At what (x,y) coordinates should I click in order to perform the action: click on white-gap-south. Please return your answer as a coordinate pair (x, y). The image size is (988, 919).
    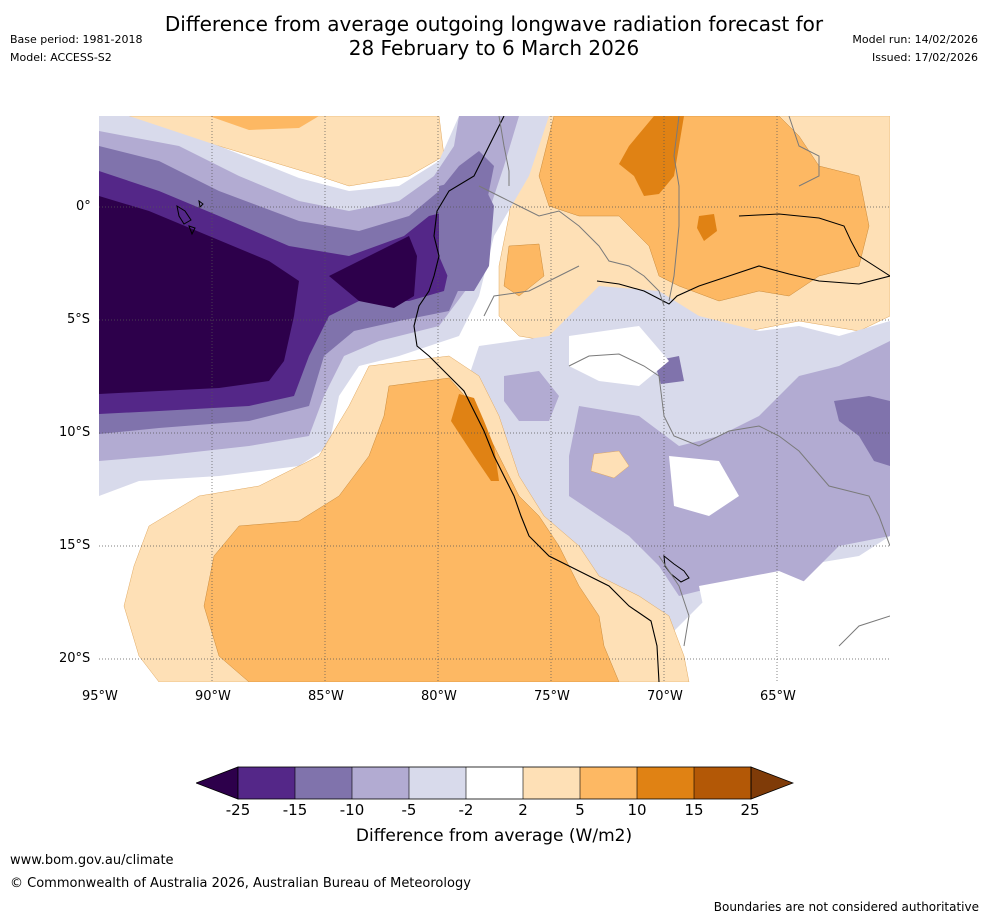
    Looking at the image, I should click on (704, 486).